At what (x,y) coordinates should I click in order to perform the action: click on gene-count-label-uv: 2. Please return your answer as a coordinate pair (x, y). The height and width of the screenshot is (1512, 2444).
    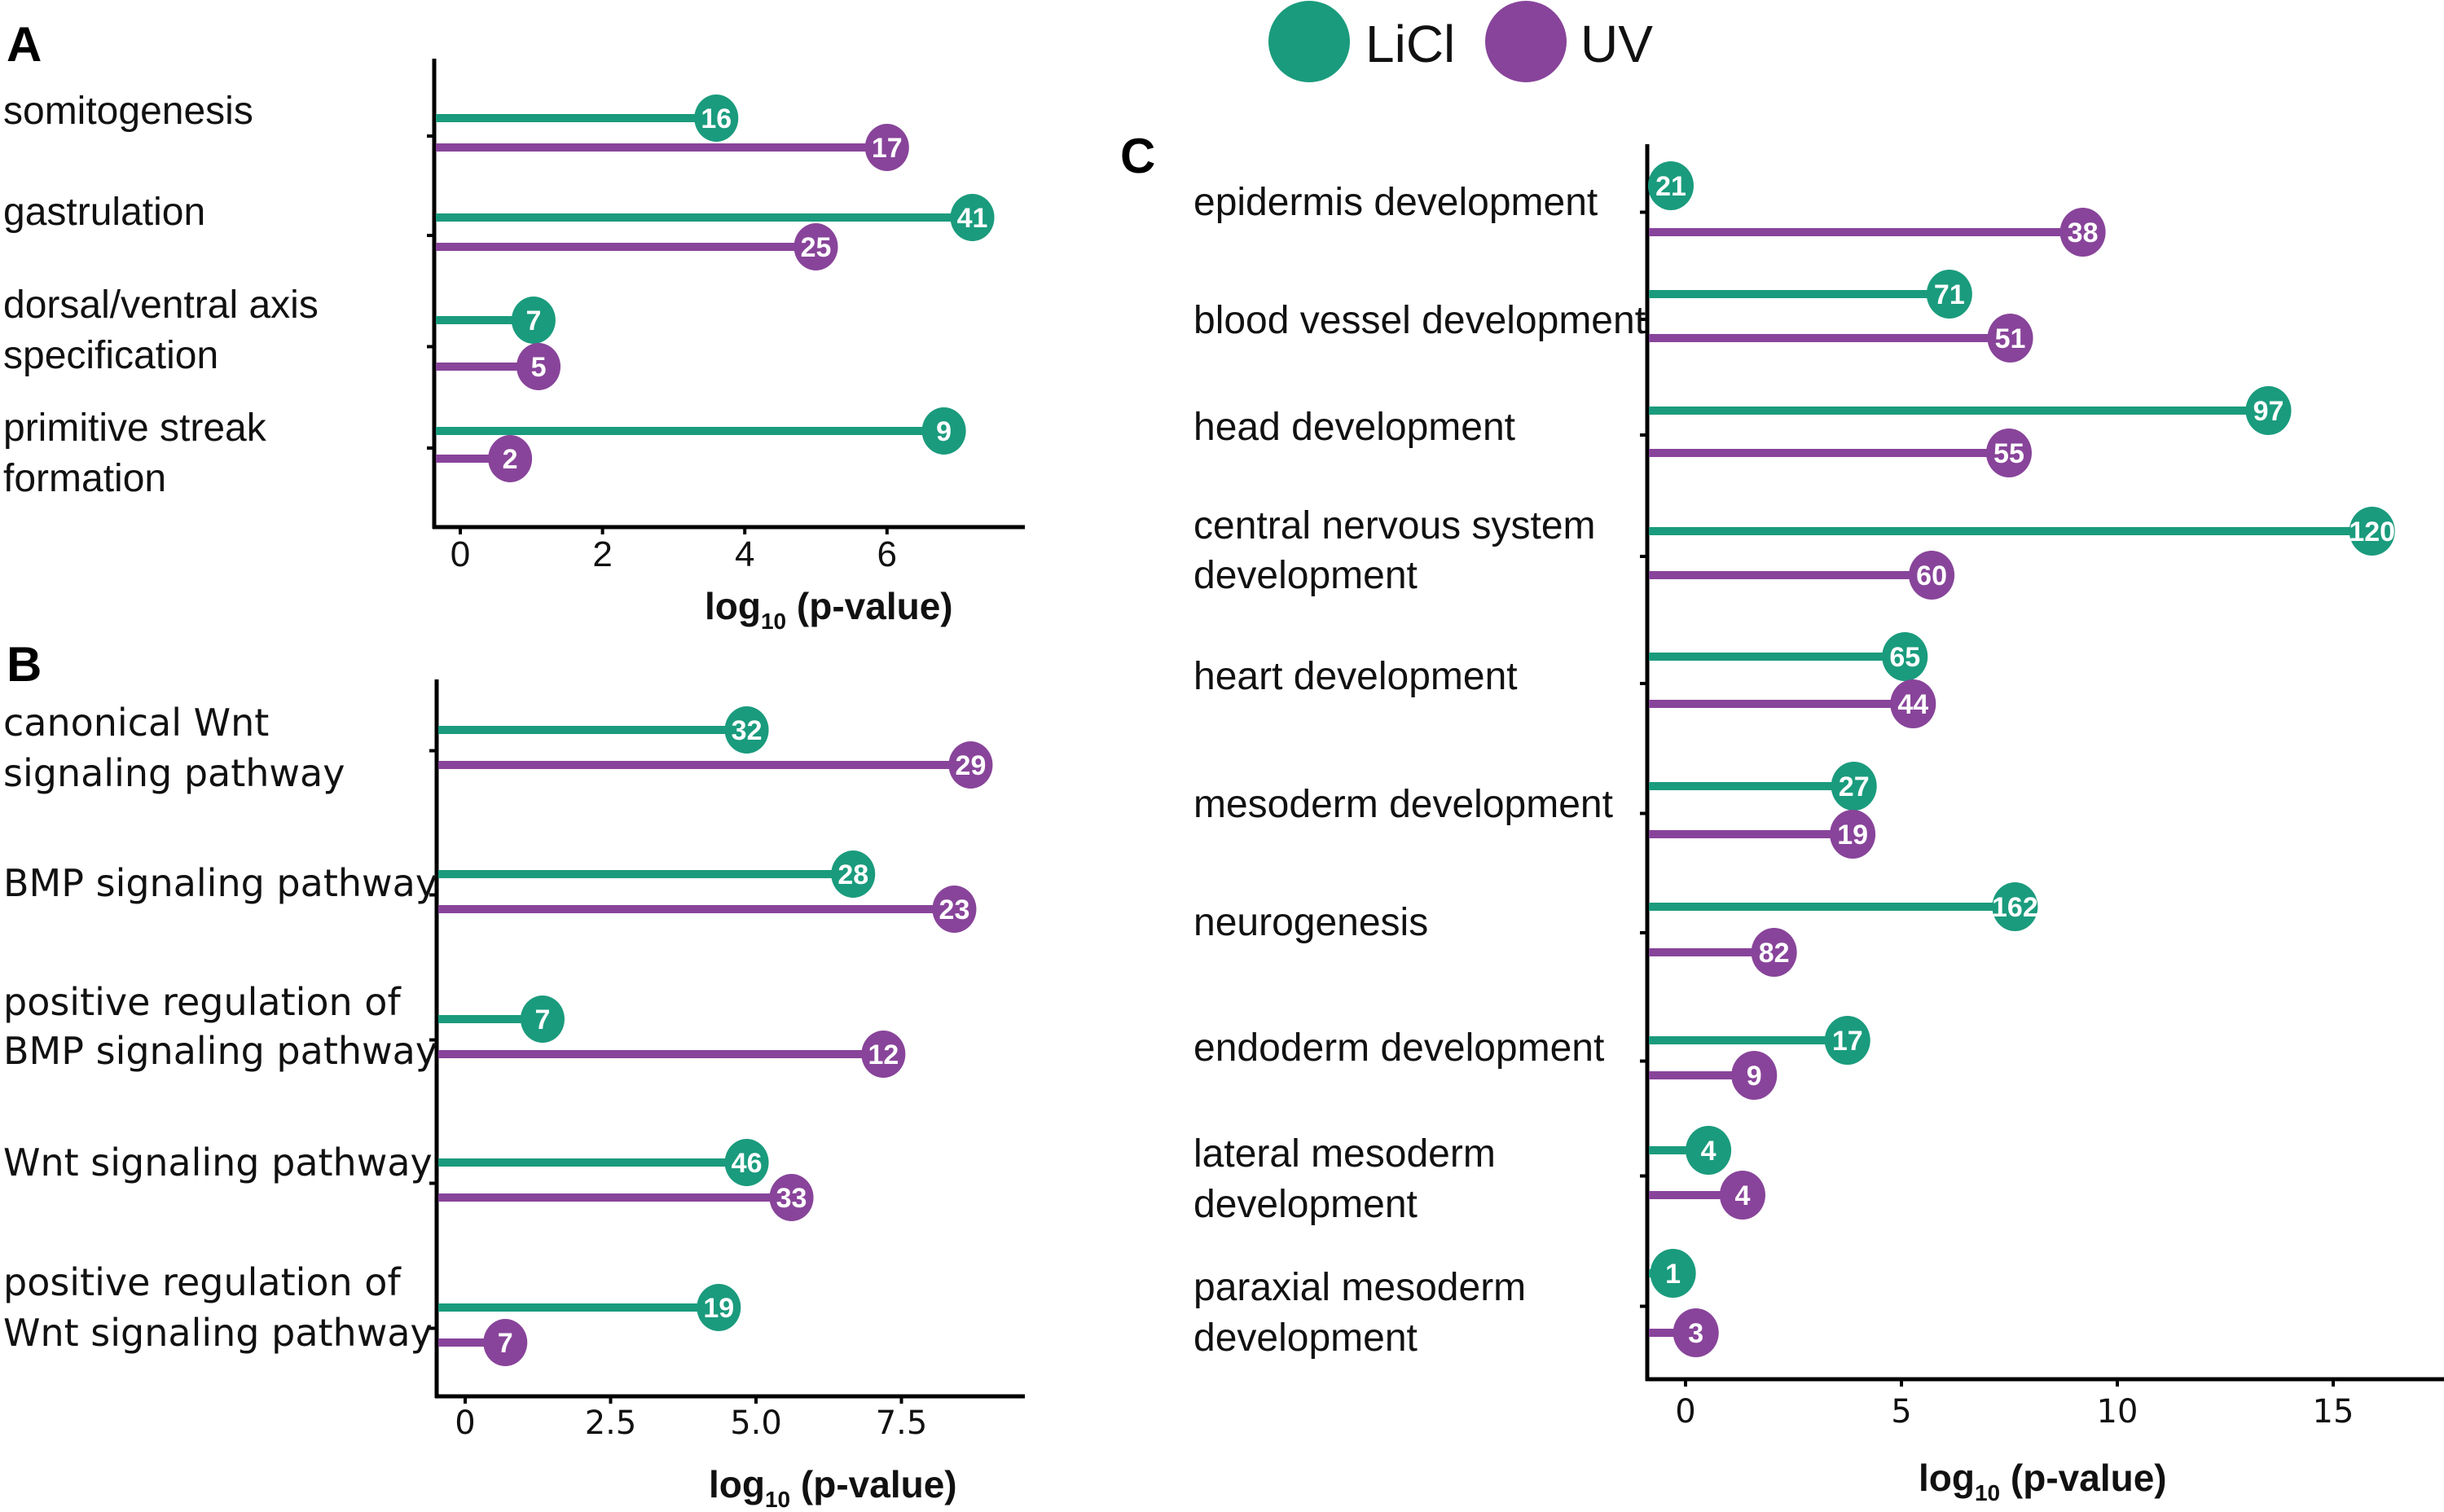
    Looking at the image, I should click on (510, 459).